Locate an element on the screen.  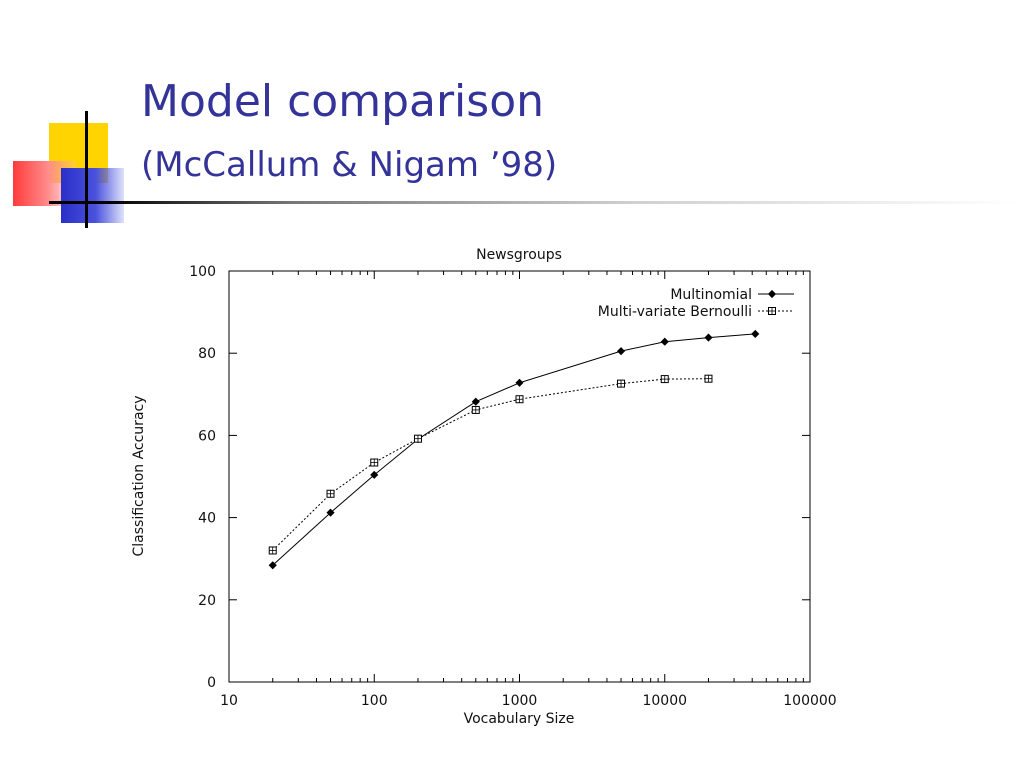
y-tick-label: 60 is located at coordinates (207, 436).